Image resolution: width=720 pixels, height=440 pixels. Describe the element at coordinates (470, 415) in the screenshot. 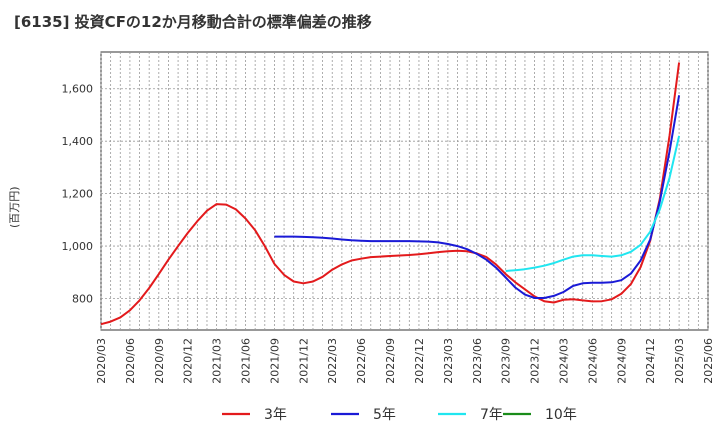

I see `legend-item: 7年` at that location.